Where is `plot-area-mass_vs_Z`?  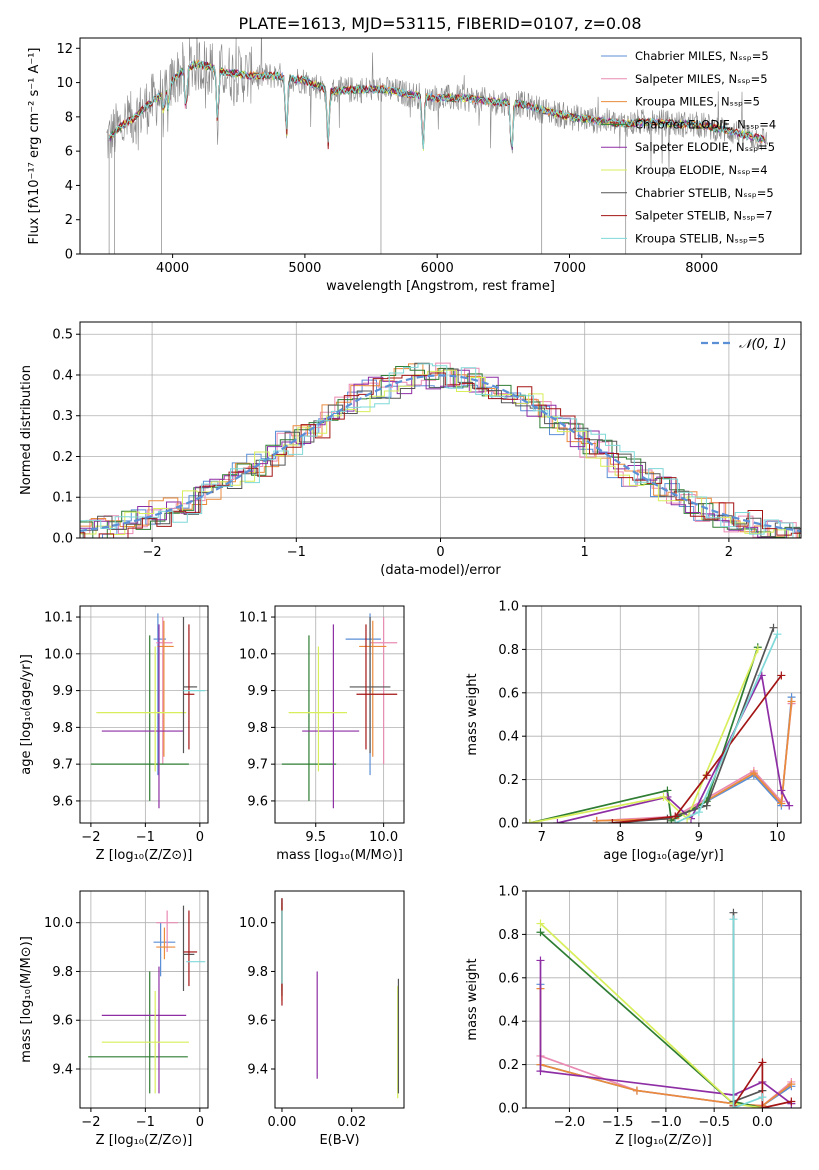 plot-area-mass_vs_Z is located at coordinates (147, 999).